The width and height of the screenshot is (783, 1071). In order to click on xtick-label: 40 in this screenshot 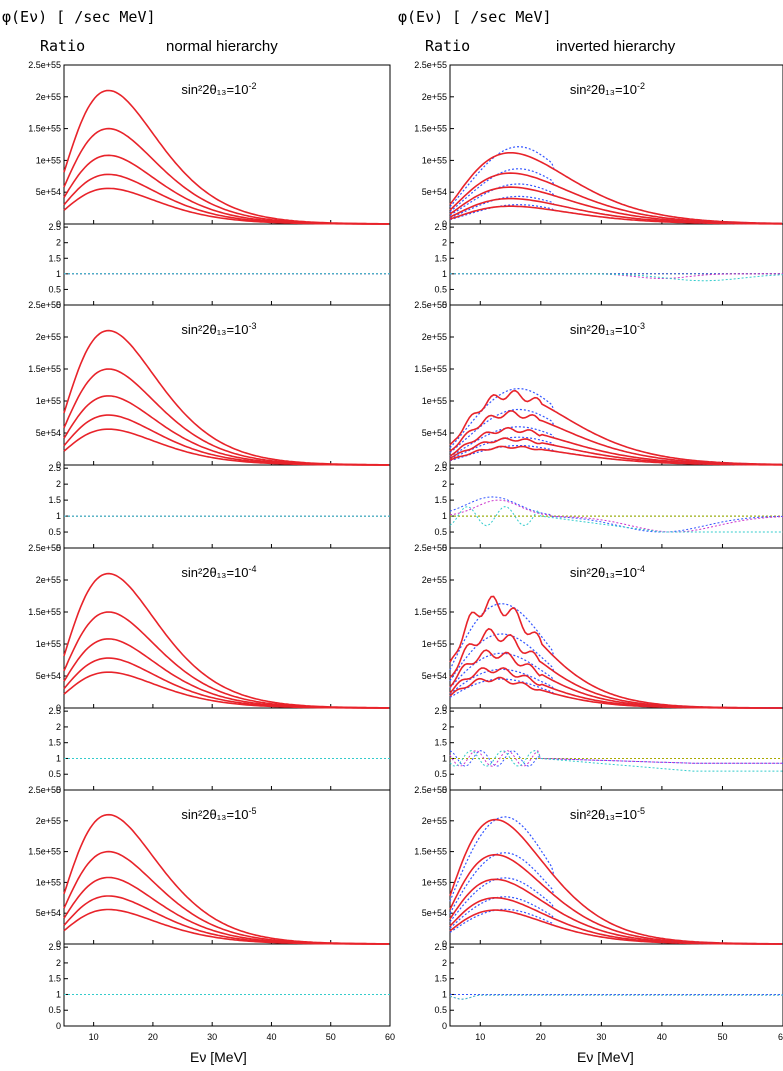, I will do `click(271, 1037)`.